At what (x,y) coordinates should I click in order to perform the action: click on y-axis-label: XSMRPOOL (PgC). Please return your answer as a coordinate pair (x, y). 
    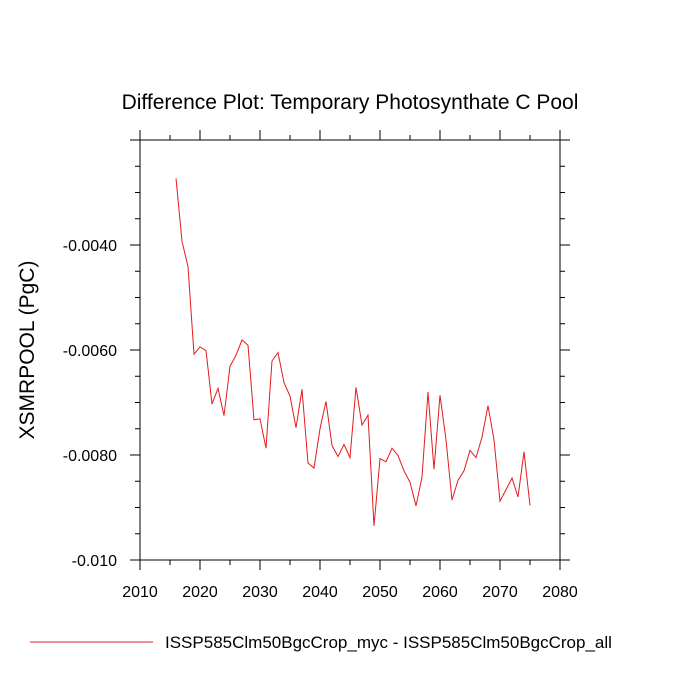
    Looking at the image, I should click on (27, 350).